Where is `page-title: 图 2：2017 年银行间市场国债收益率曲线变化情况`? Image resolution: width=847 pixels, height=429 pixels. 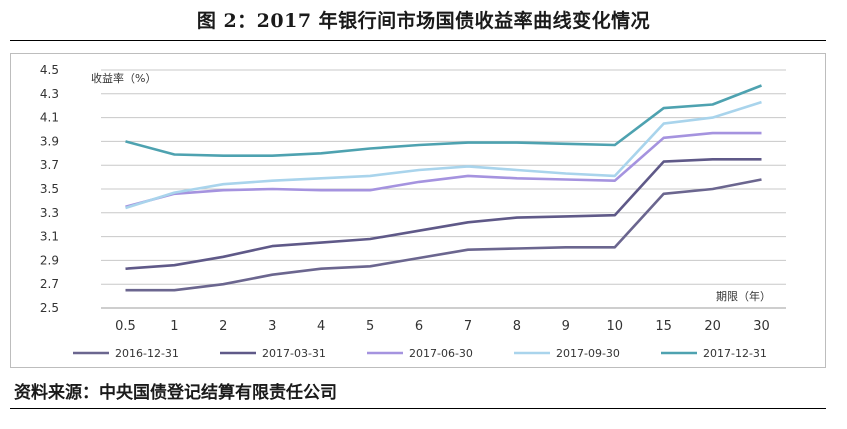
page-title: 图 2：2017 年银行间市场国债收益率曲线变化情况 is located at coordinates (423, 21).